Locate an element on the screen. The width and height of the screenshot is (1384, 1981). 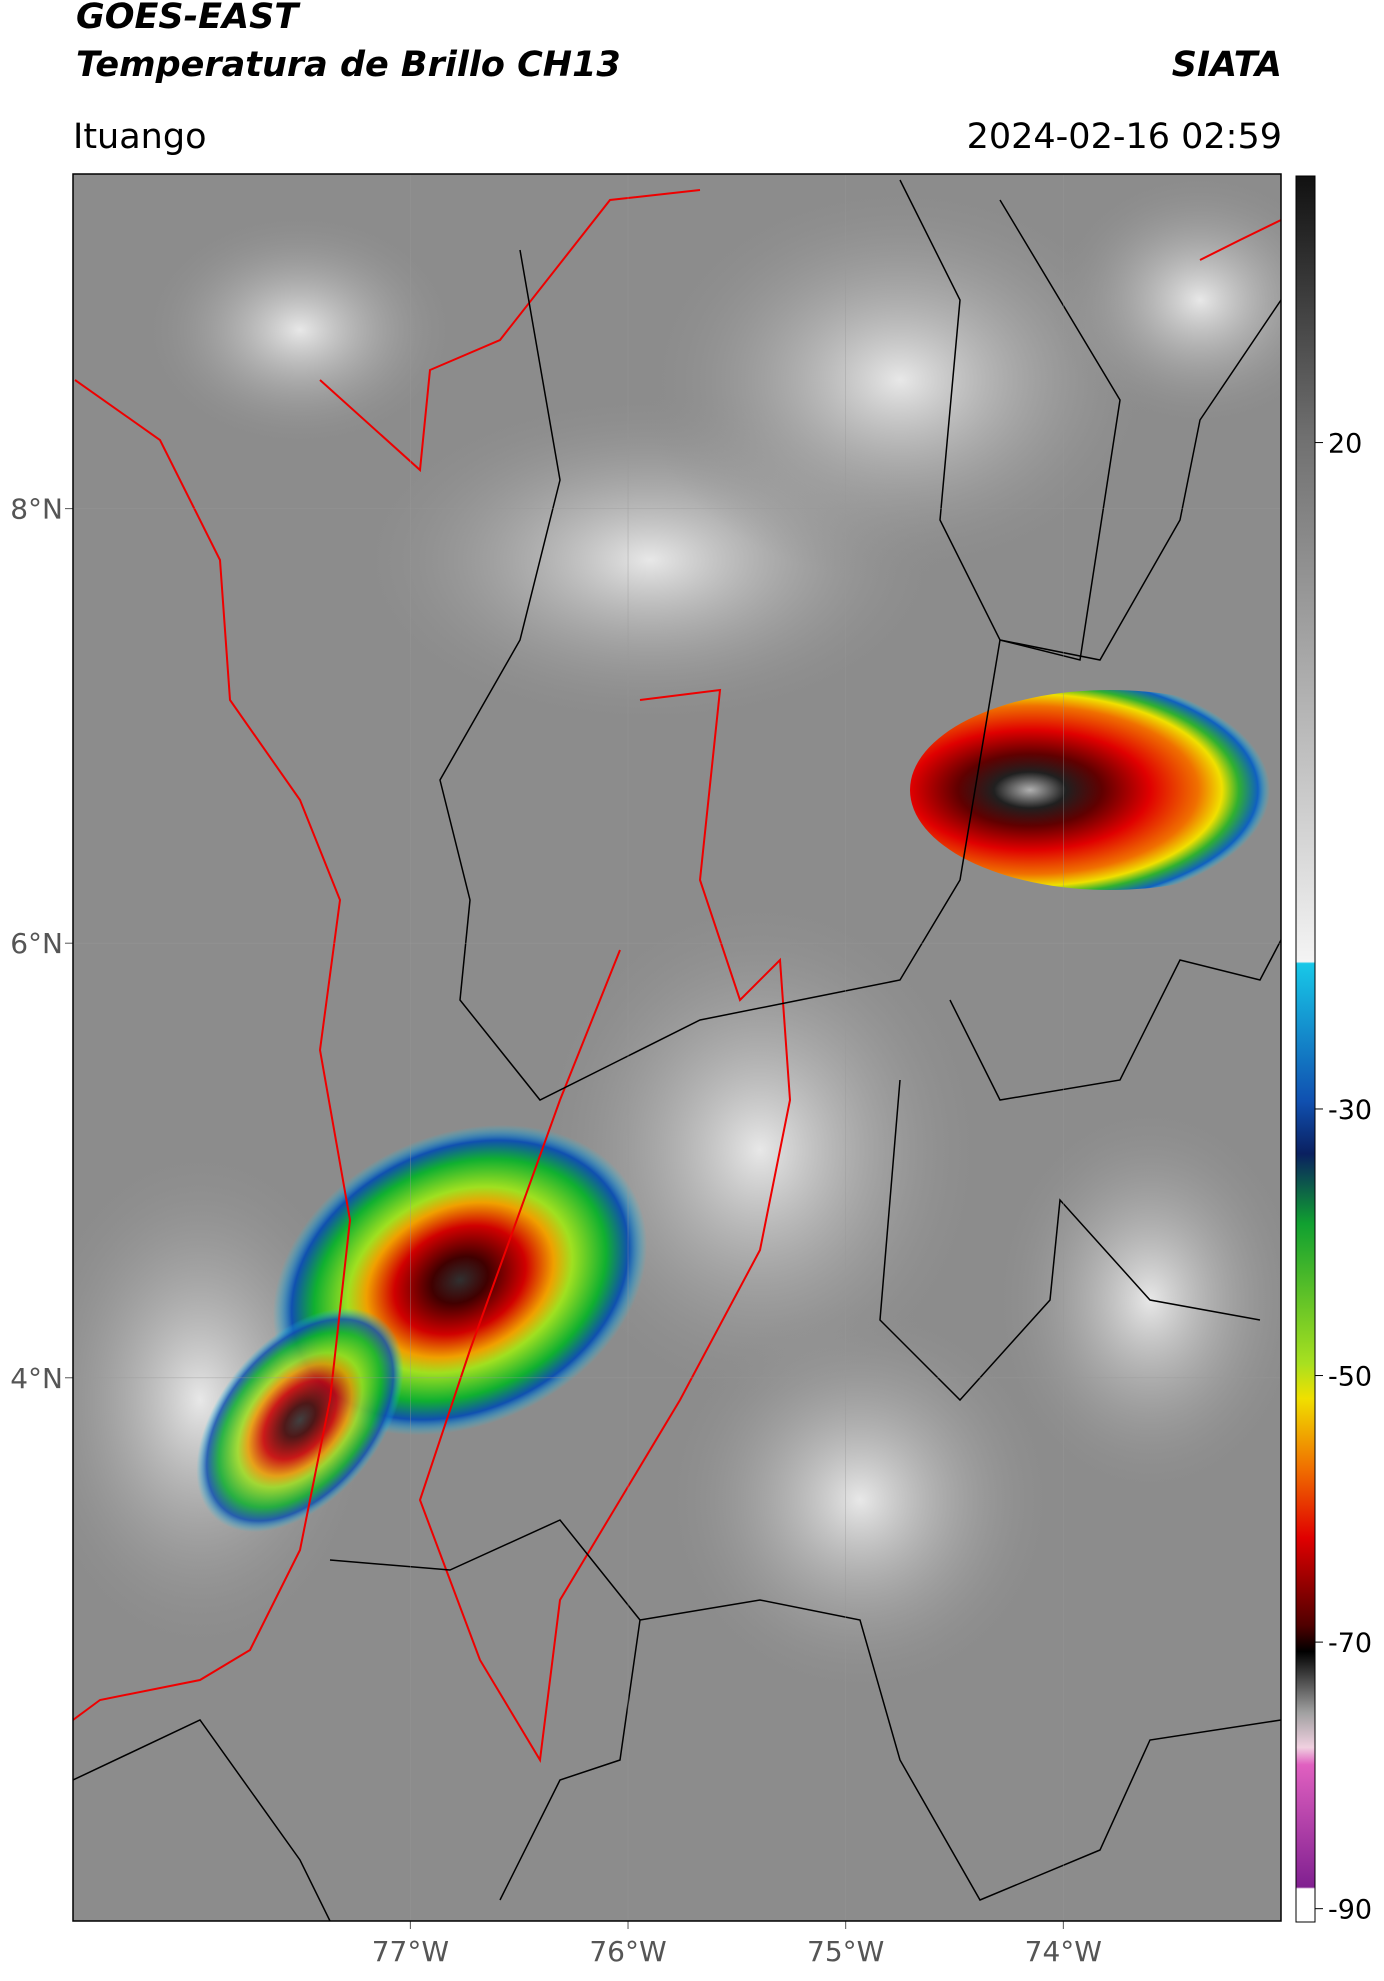
colorbar-tick-label: -30 is located at coordinates (1350, 1110).